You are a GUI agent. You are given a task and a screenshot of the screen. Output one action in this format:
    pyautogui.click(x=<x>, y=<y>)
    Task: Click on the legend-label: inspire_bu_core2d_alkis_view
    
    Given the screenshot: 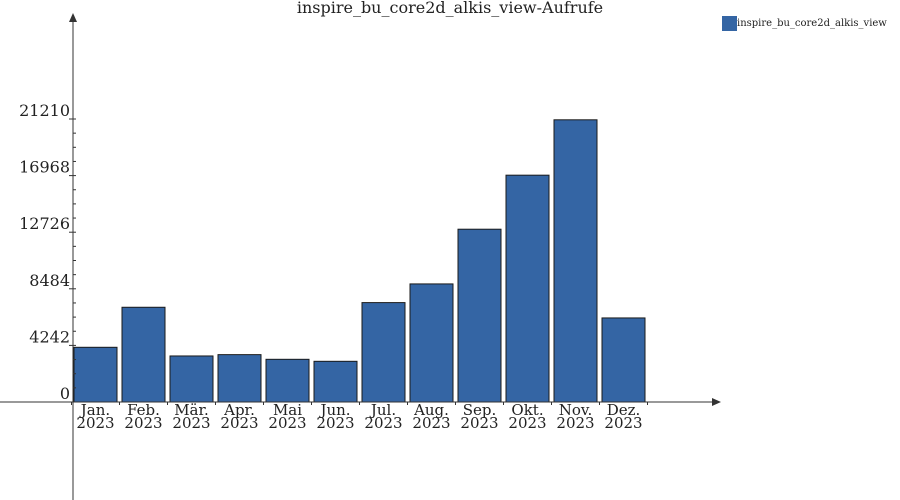 What is the action you would take?
    pyautogui.click(x=812, y=23)
    